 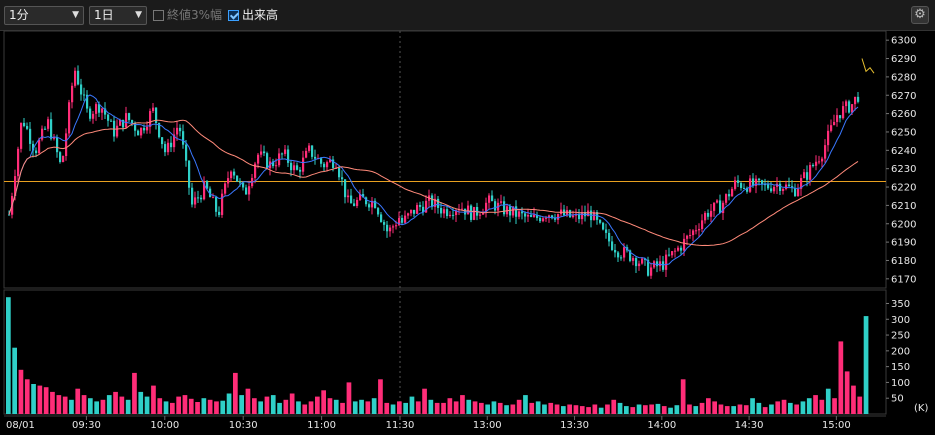 I want to click on price-tick-label: 6170, so click(x=903, y=279).